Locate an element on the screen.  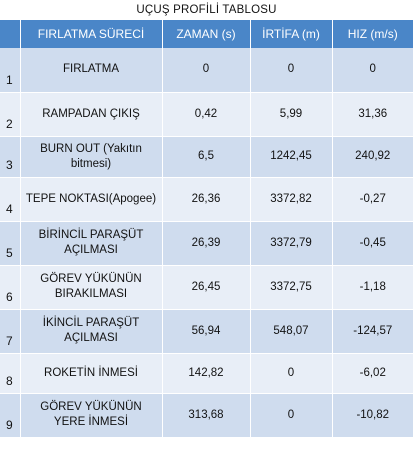
row-phase: İKİNCİL PARAŞÜT AÇILMASI is located at coordinates (91, 331).